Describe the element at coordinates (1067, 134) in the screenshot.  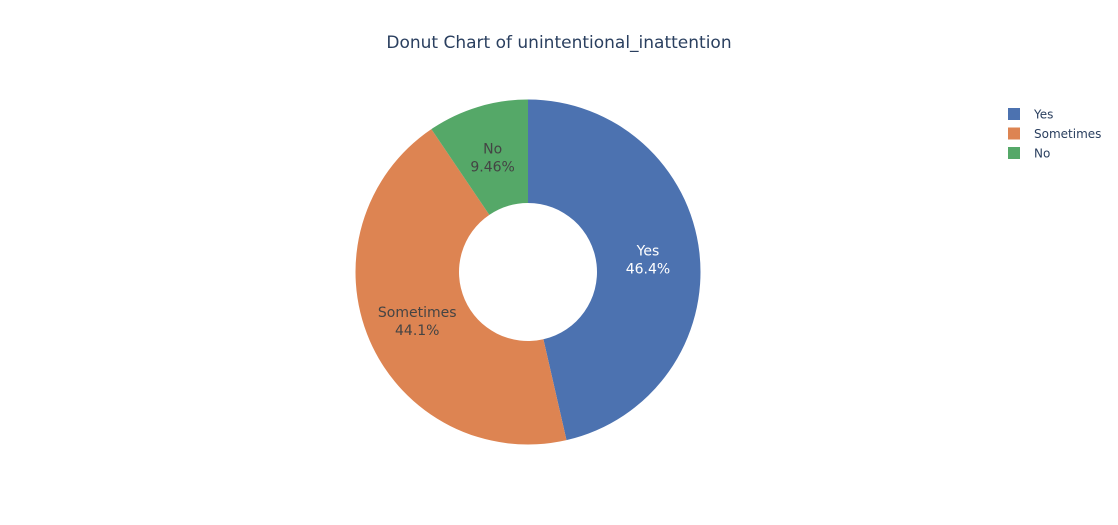
I see `legend-label-sometimes: Sometimes` at that location.